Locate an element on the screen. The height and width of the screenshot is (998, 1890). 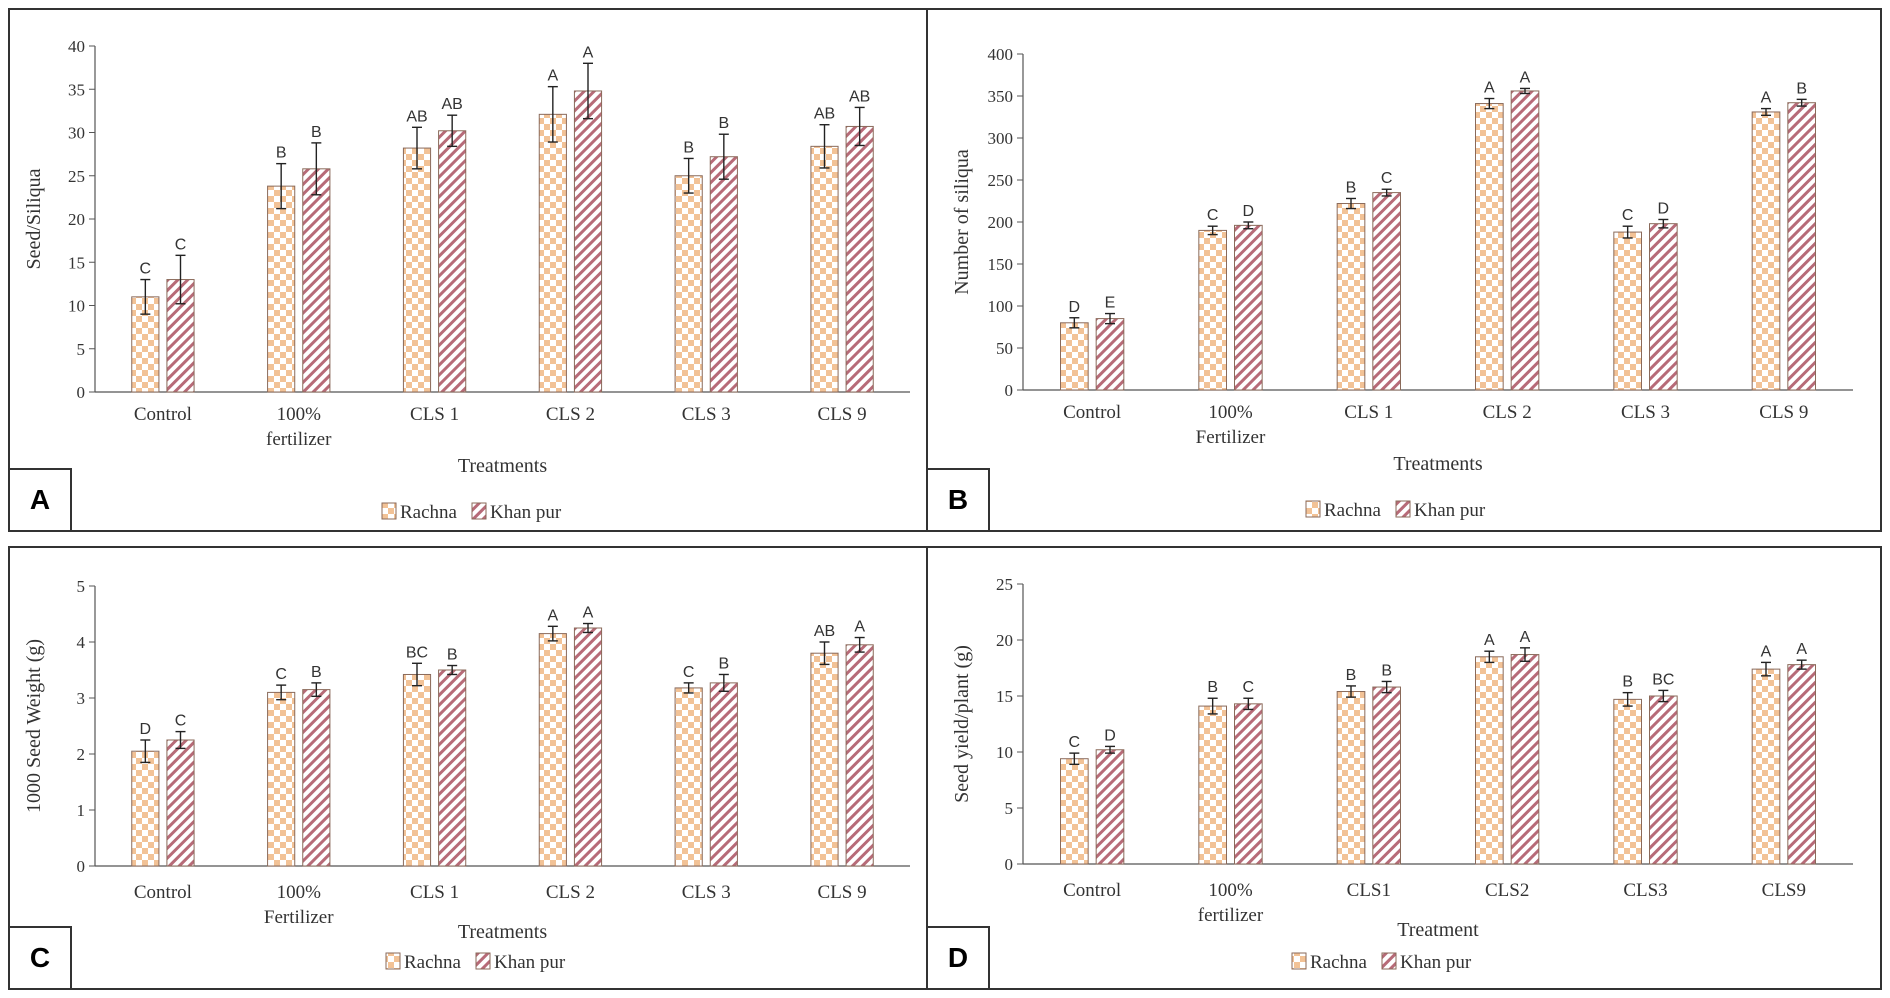
y-tick-label: 3 is located at coordinates (81, 698).